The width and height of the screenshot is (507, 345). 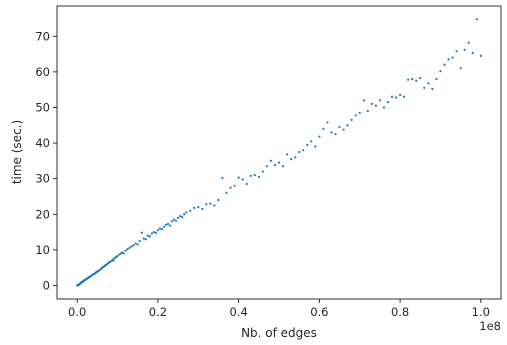 I want to click on x-tick-label: 1.0, so click(x=481, y=312).